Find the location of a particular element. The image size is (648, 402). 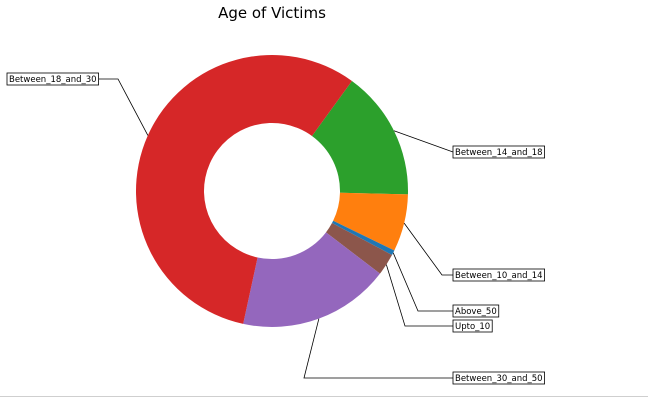

label-between-14-and-18: Between_14_and_18 is located at coordinates (499, 153).